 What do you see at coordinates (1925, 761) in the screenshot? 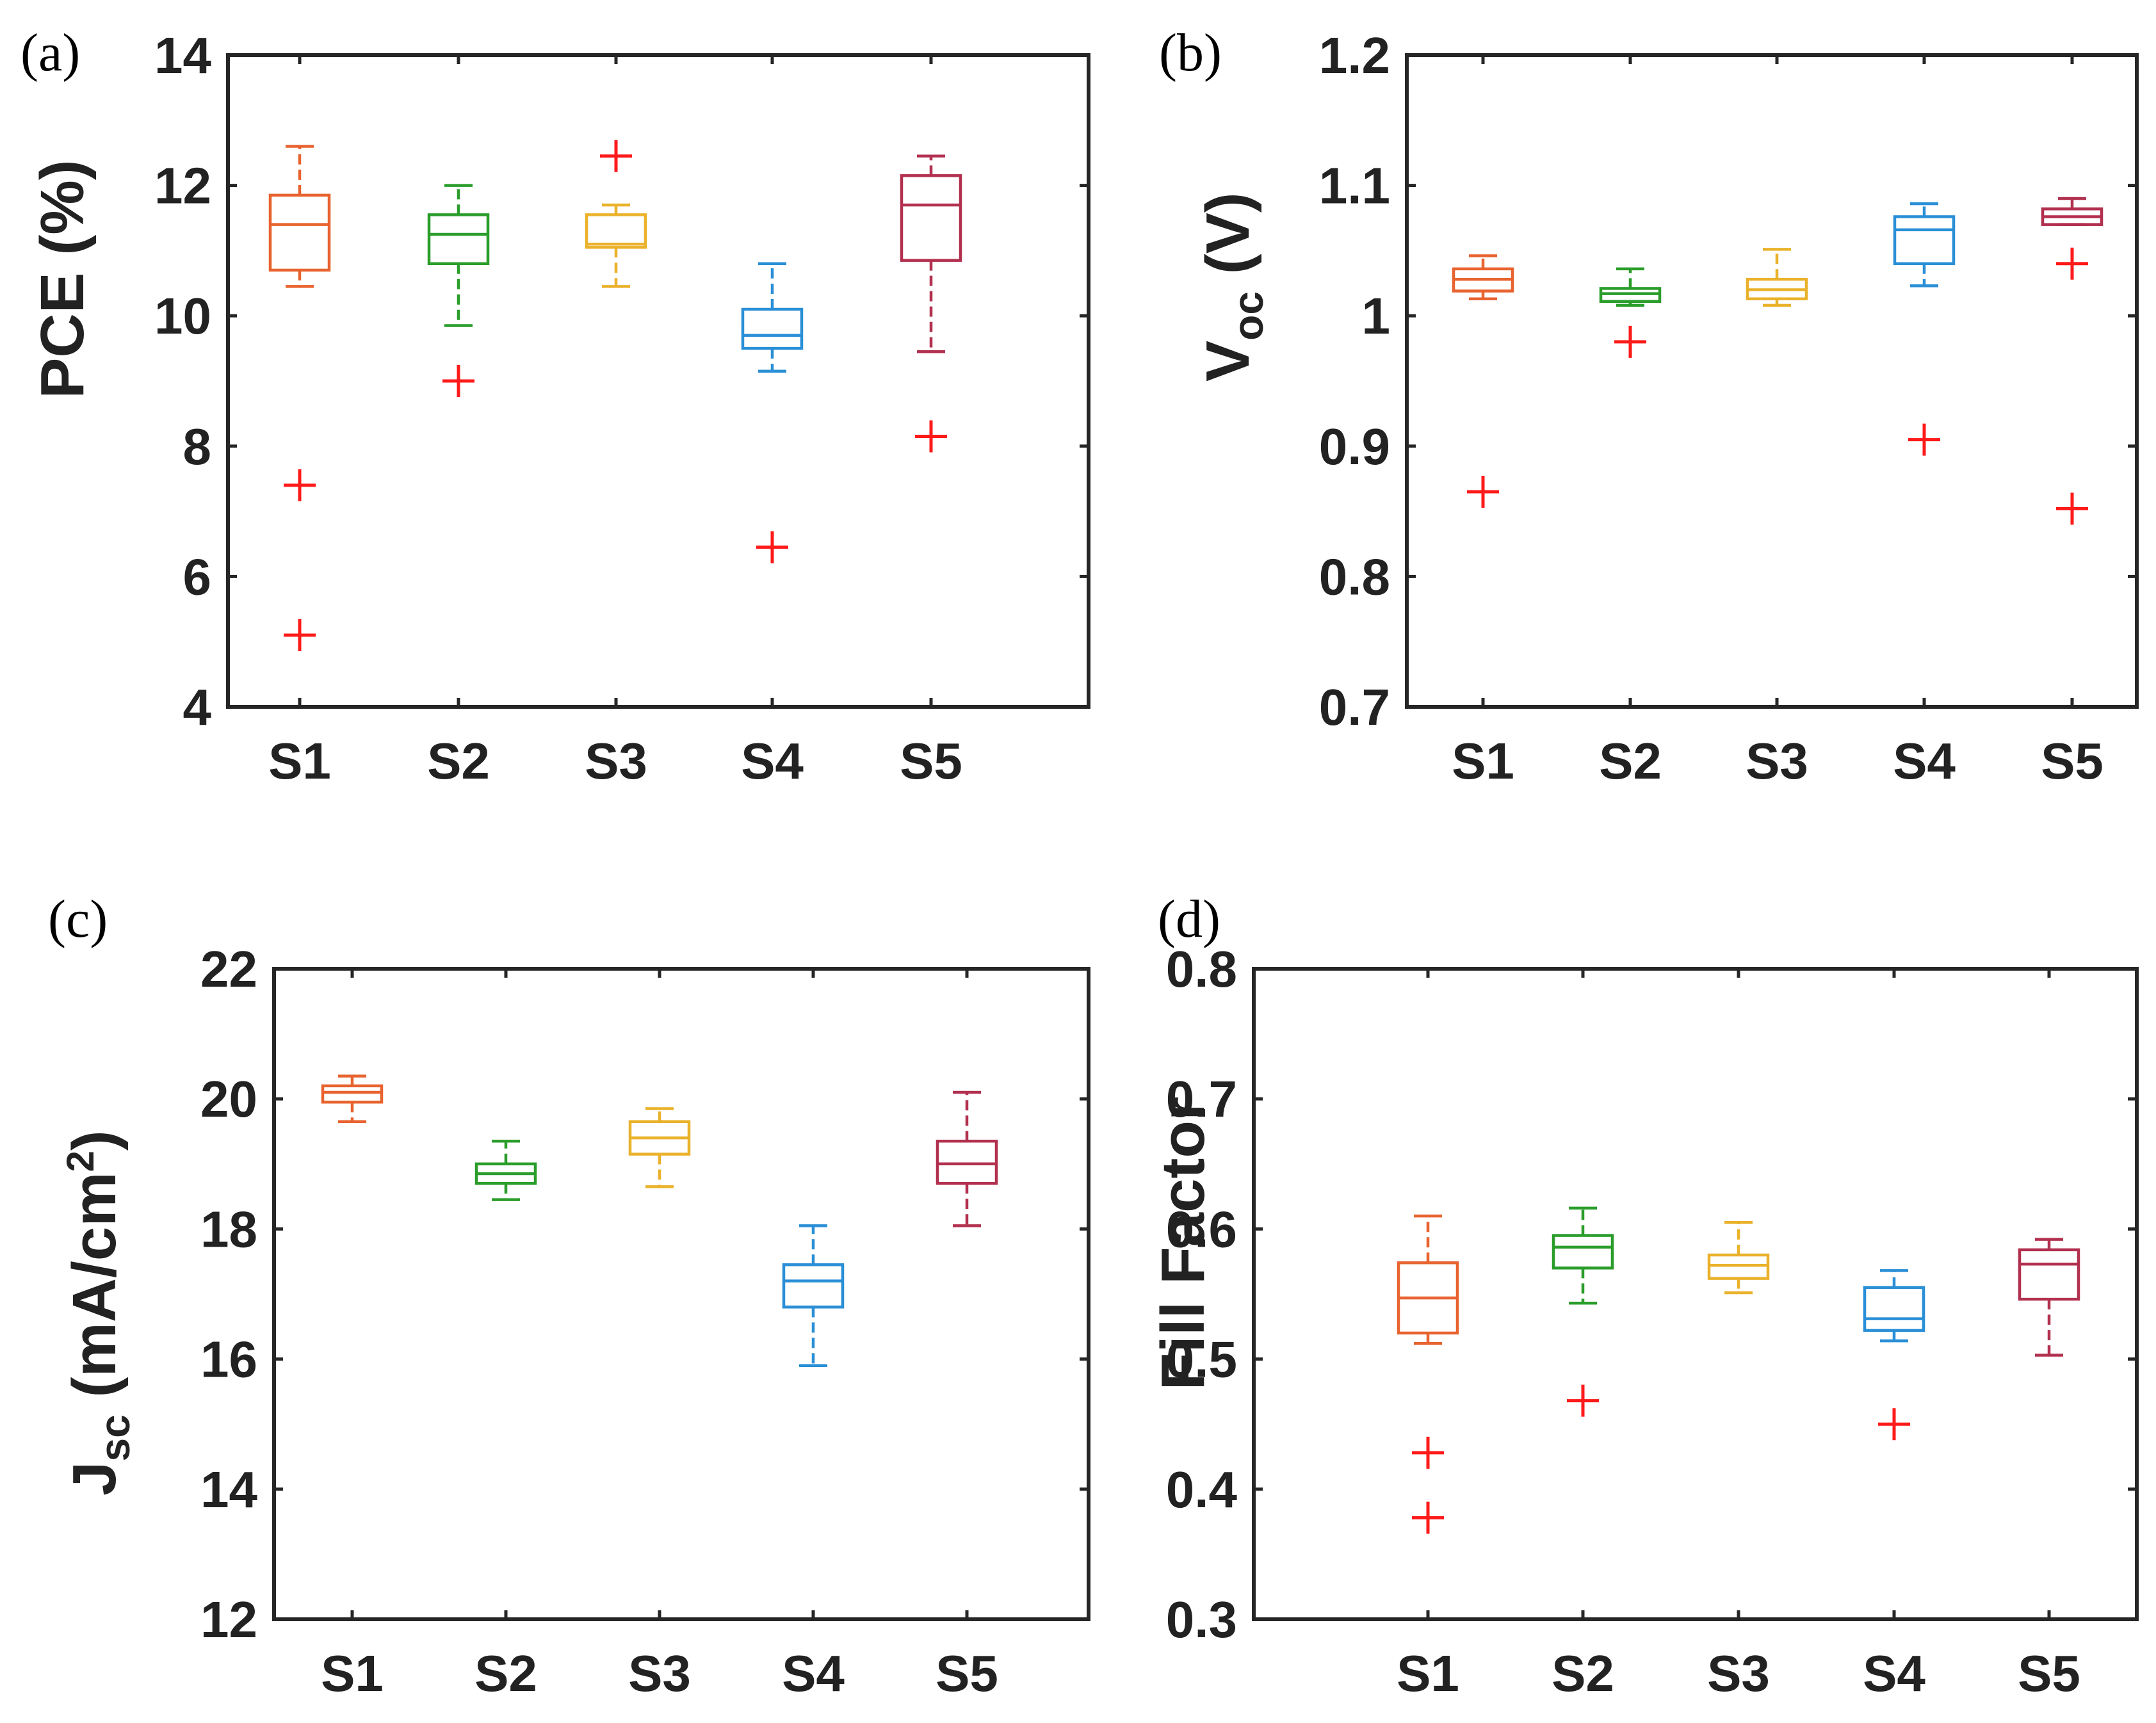
I see `panel-b-xtick-label-s4: S4` at bounding box center [1925, 761].